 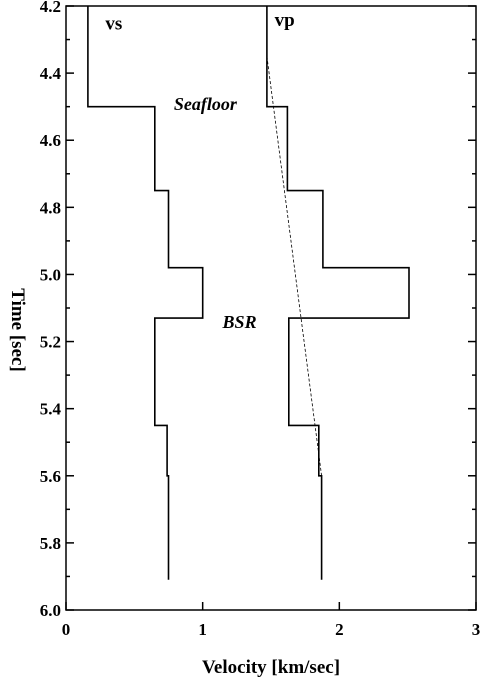 What do you see at coordinates (17, 330) in the screenshot?
I see `y-axis-title: Time [sec]` at bounding box center [17, 330].